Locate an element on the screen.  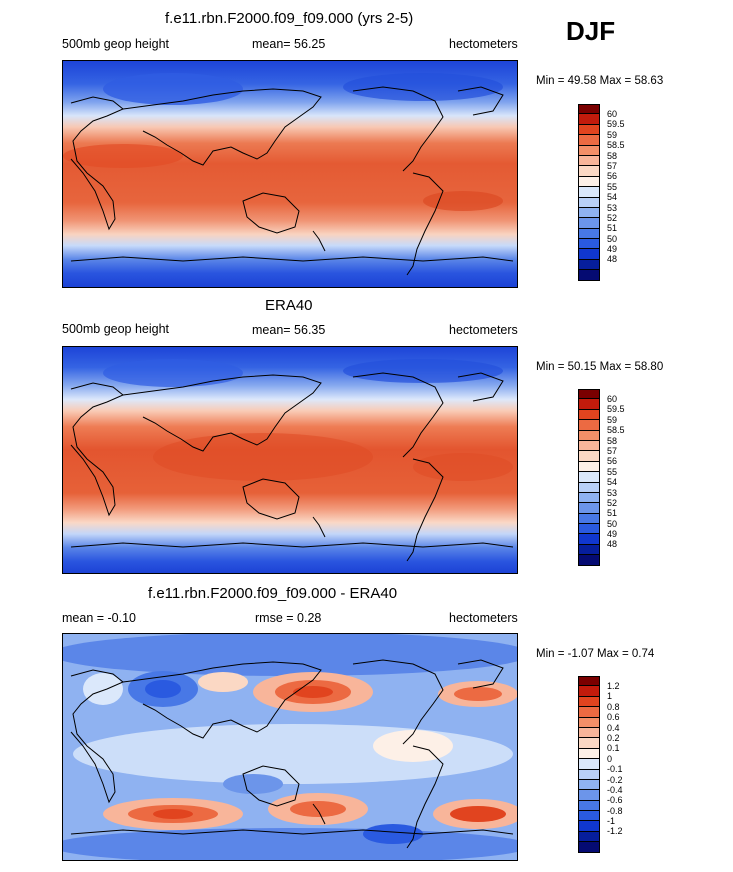
panel-center-label: mean= 56.35 is located at coordinates (289, 330).